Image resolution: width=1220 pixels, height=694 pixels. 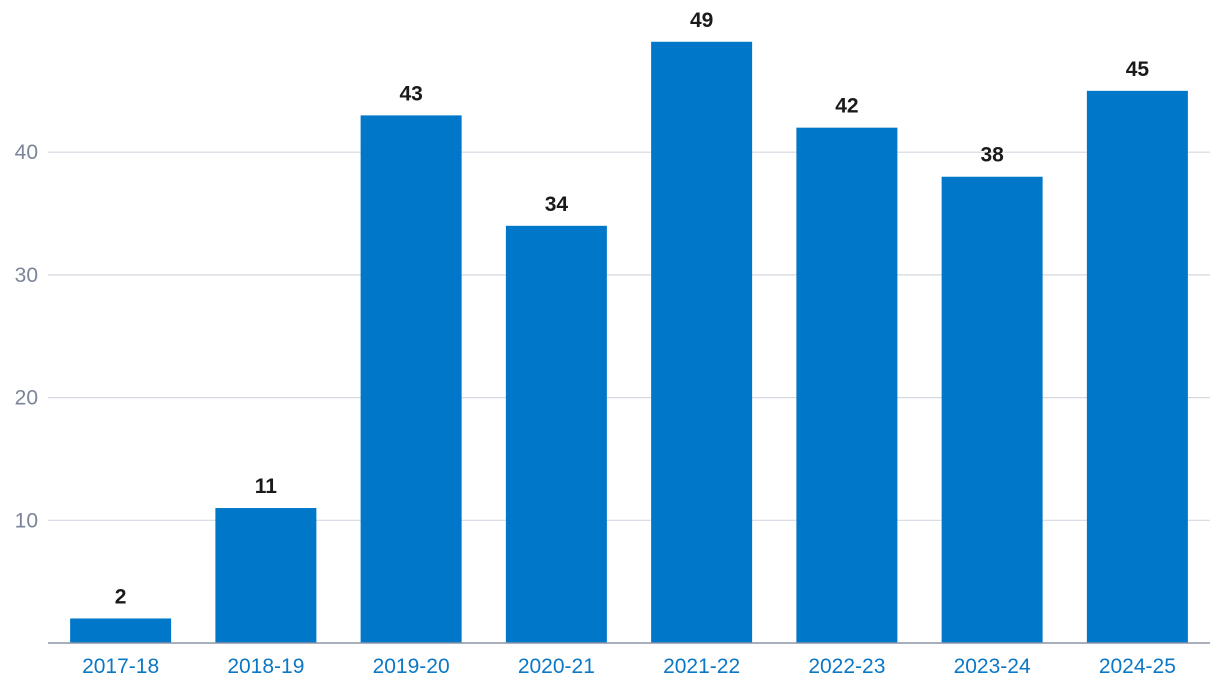 I want to click on data-label-2021-22: 49, so click(x=701, y=20).